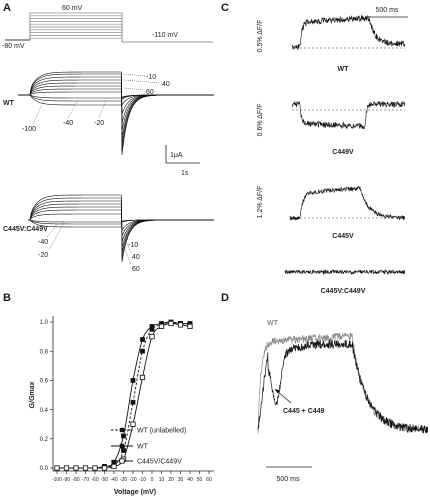  What do you see at coordinates (225, 298) in the screenshot?
I see `panel-d-letter: D` at bounding box center [225, 298].